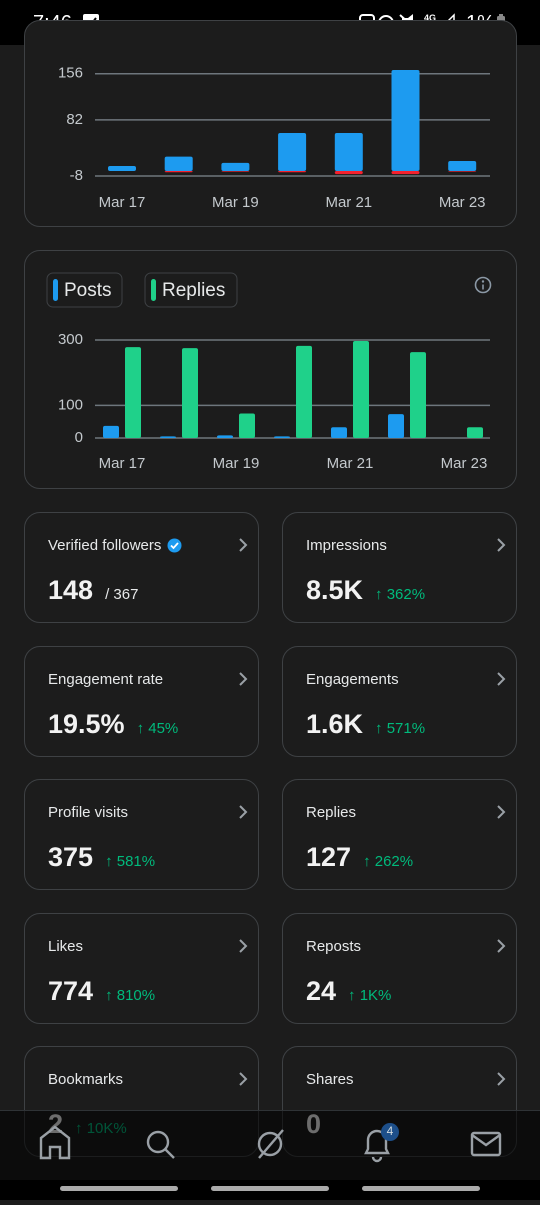 The width and height of the screenshot is (540, 1205). I want to click on stat-row: 148 / 367, so click(93, 590).